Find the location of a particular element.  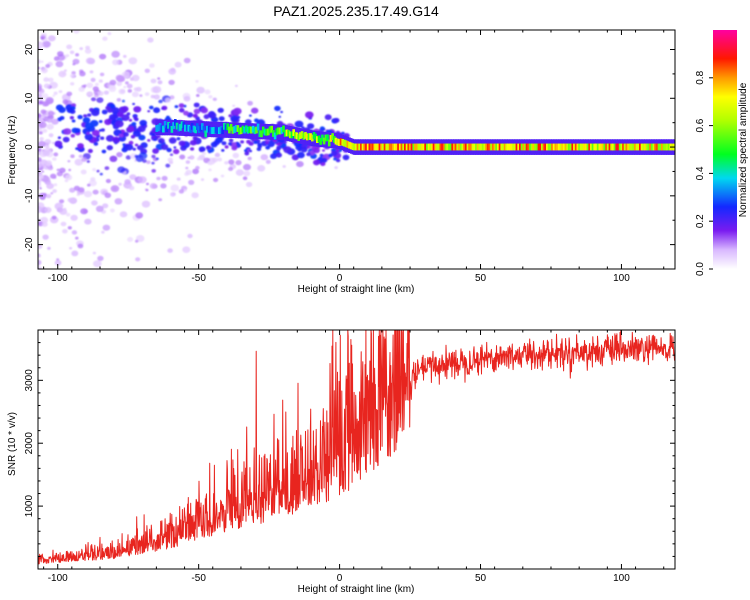

spectrogram-ridge is located at coordinates (415, 137).